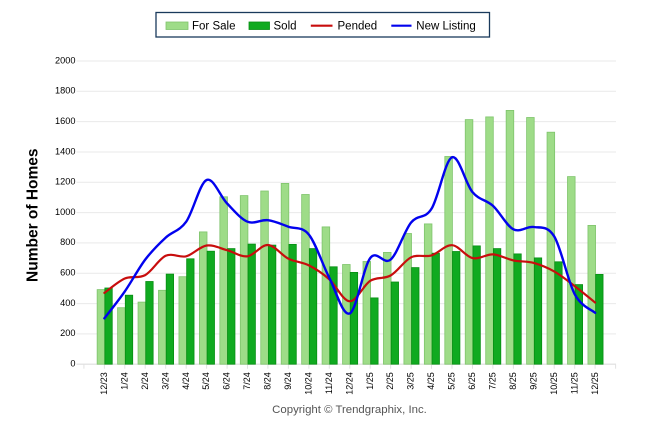 The width and height of the screenshot is (646, 439). Describe the element at coordinates (65, 60) in the screenshot. I see `svg-text: 2000` at that location.